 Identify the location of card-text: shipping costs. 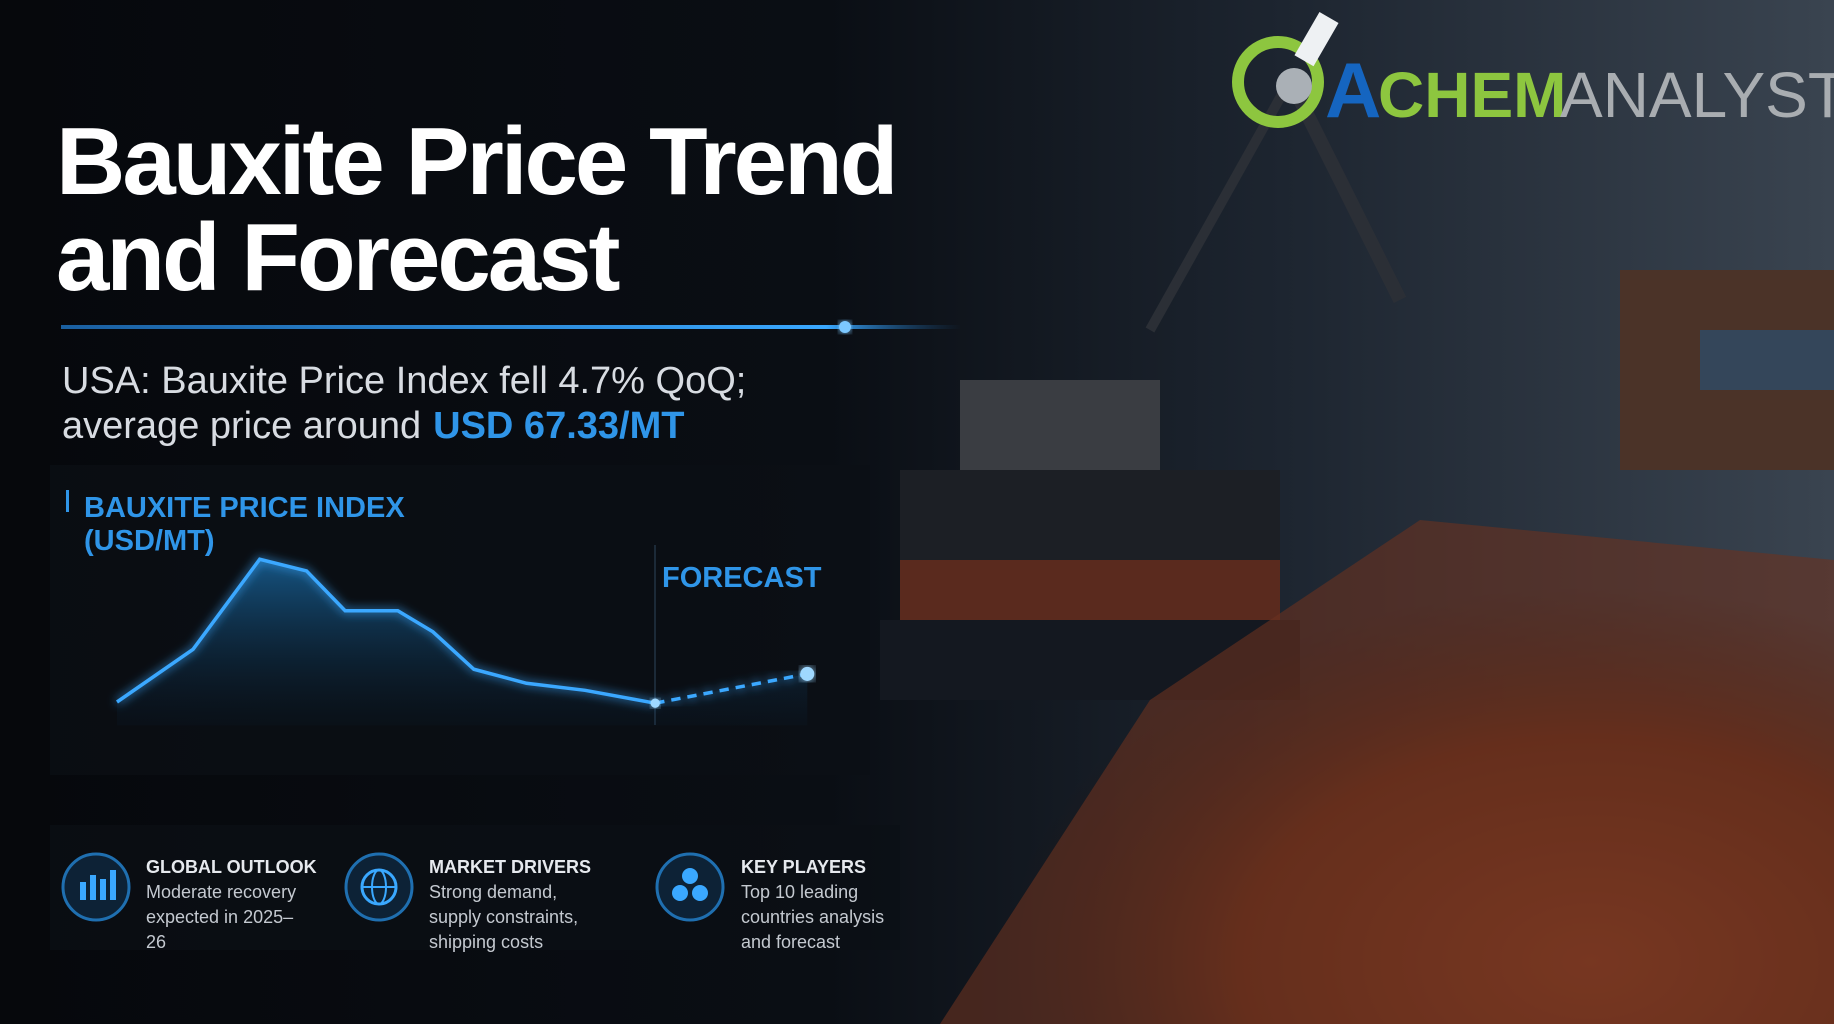
(486, 942).